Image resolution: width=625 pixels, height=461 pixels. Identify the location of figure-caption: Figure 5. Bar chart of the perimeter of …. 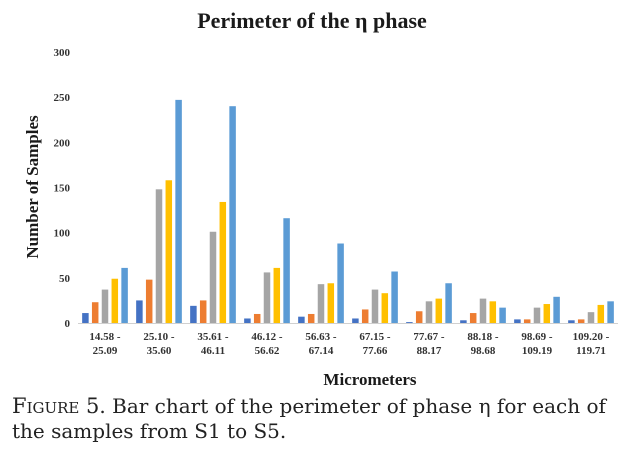
(314, 419).